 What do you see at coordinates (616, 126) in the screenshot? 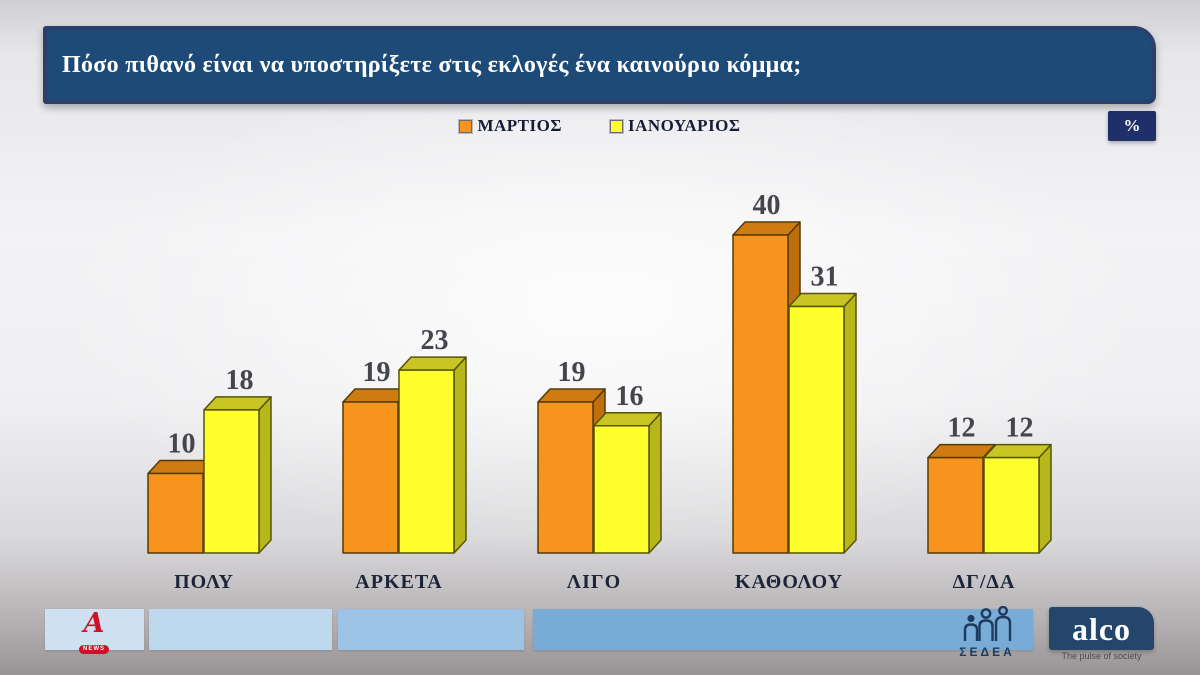
I see `legend-swatch-ianouarios` at bounding box center [616, 126].